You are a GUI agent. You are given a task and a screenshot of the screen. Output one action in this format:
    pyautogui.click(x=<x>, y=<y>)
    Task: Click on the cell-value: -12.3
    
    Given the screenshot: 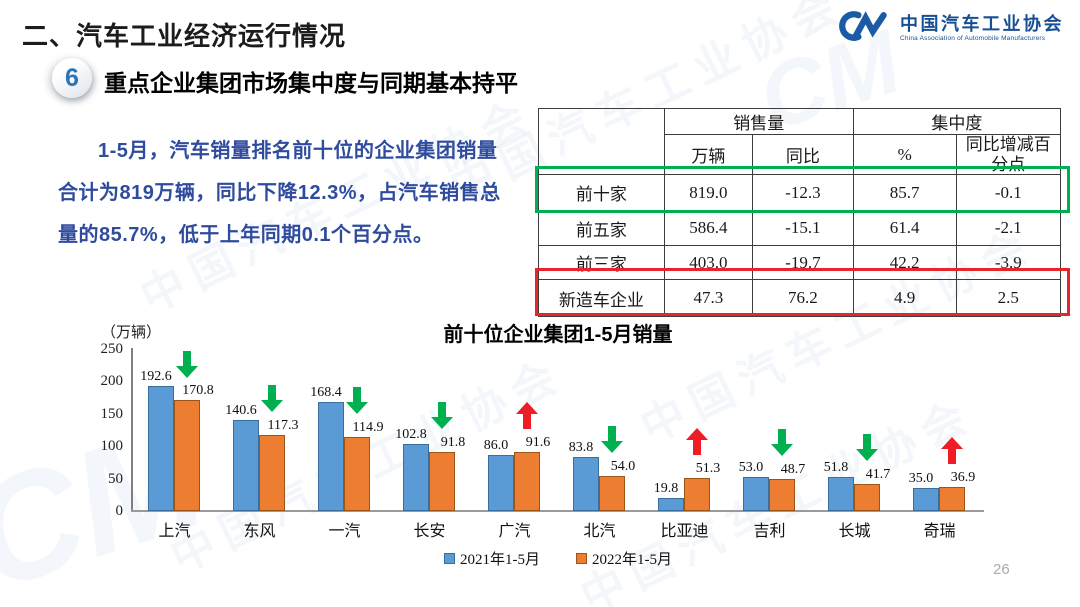 What is the action you would take?
    pyautogui.click(x=803, y=193)
    